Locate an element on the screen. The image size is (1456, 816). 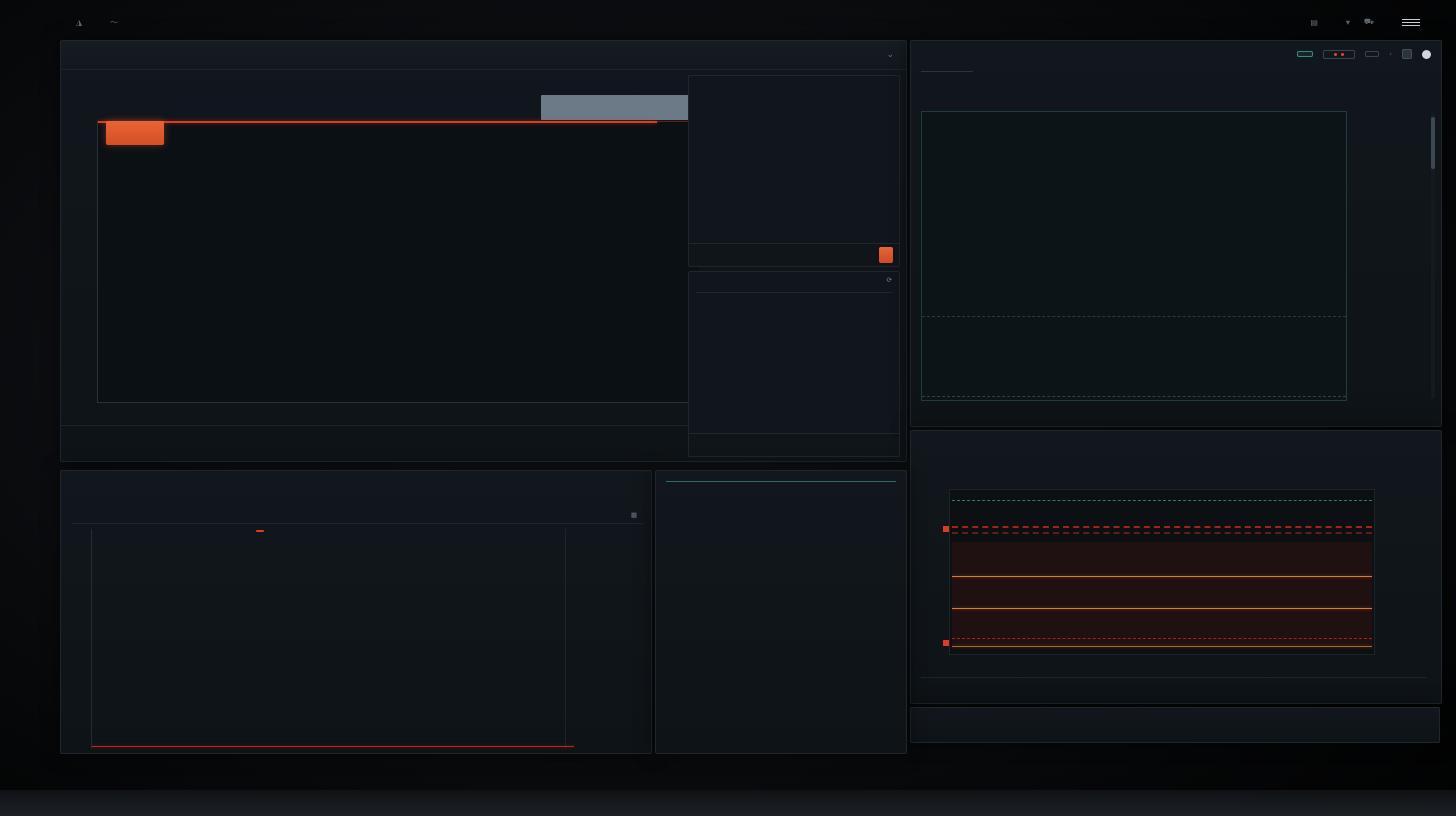
sell-limit-button is located at coordinates (135, 133).